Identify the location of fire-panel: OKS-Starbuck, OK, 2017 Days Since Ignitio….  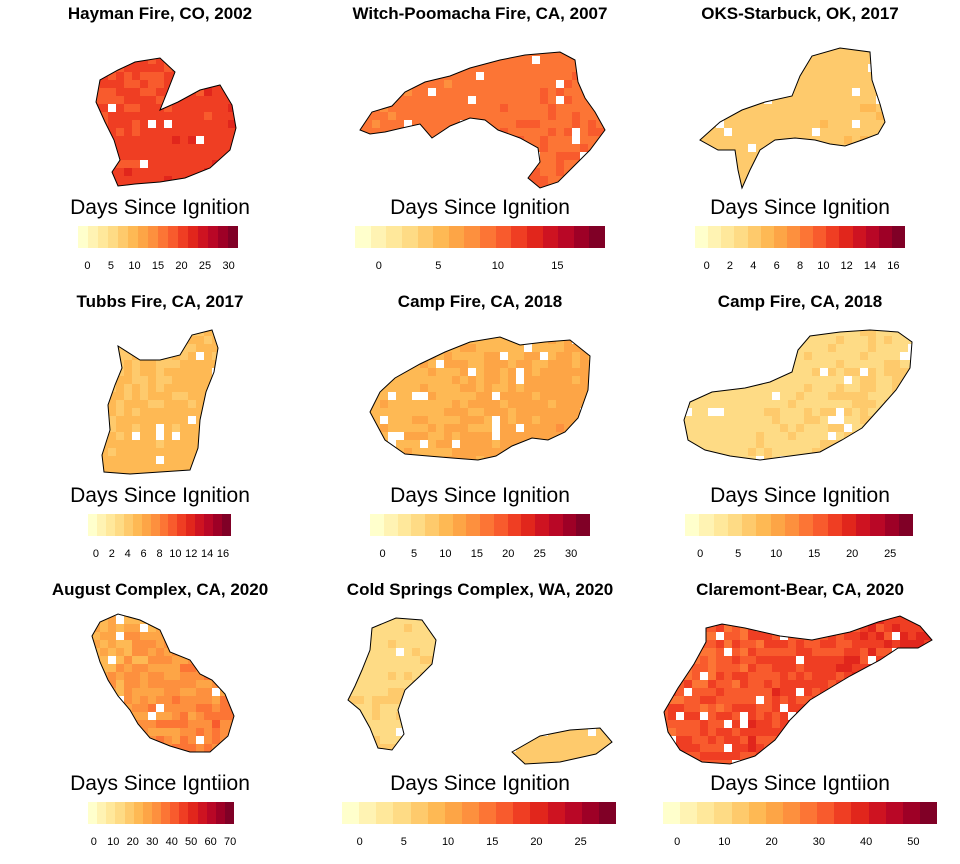
(800, 144).